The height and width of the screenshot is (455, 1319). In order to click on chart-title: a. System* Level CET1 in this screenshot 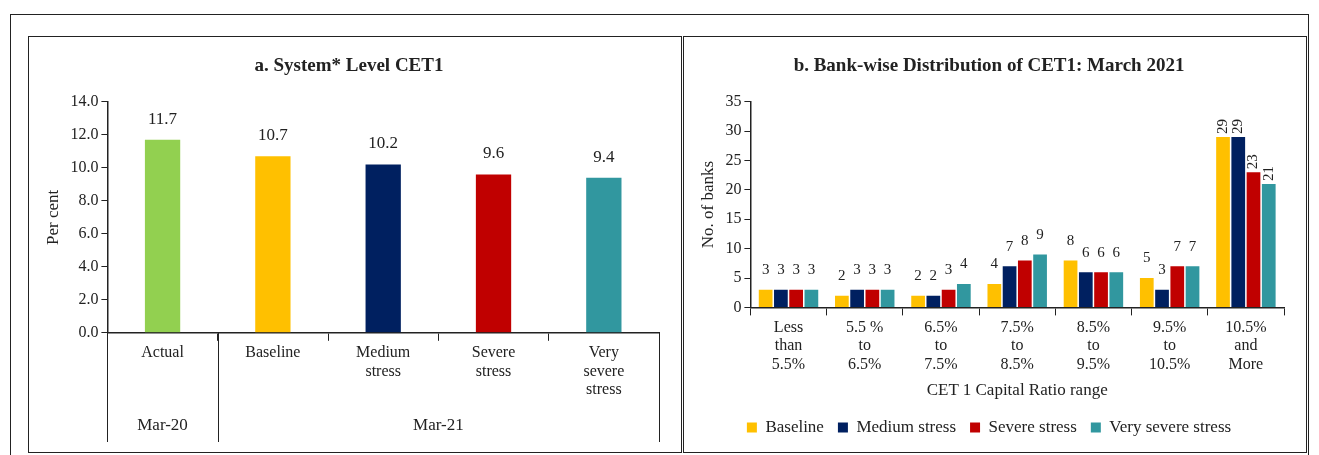, I will do `click(349, 65)`.